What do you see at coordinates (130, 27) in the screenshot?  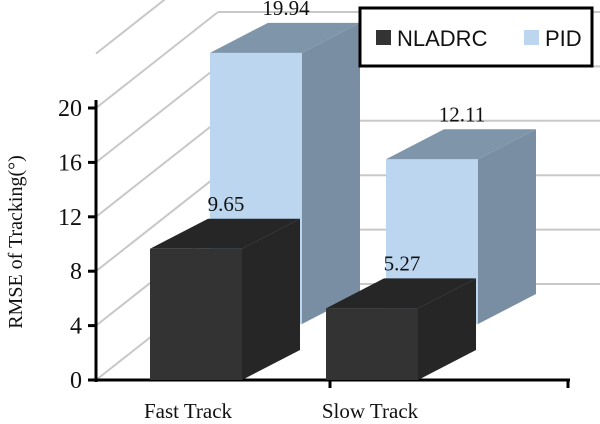 I see `gridline-diag-top` at bounding box center [130, 27].